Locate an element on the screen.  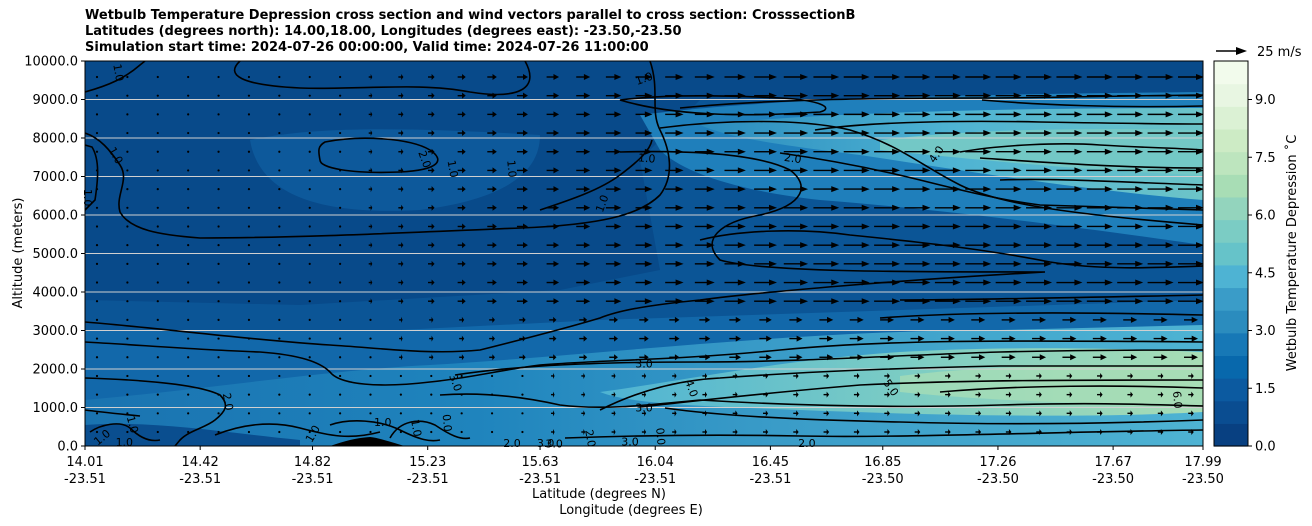
field-left-patch is located at coordinates (395, 170).